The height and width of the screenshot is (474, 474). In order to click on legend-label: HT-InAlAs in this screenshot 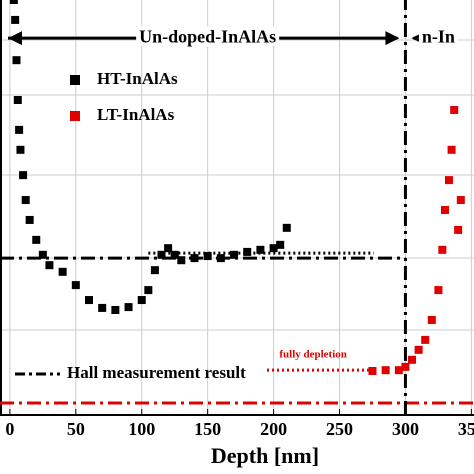, I will do `click(137, 78)`.